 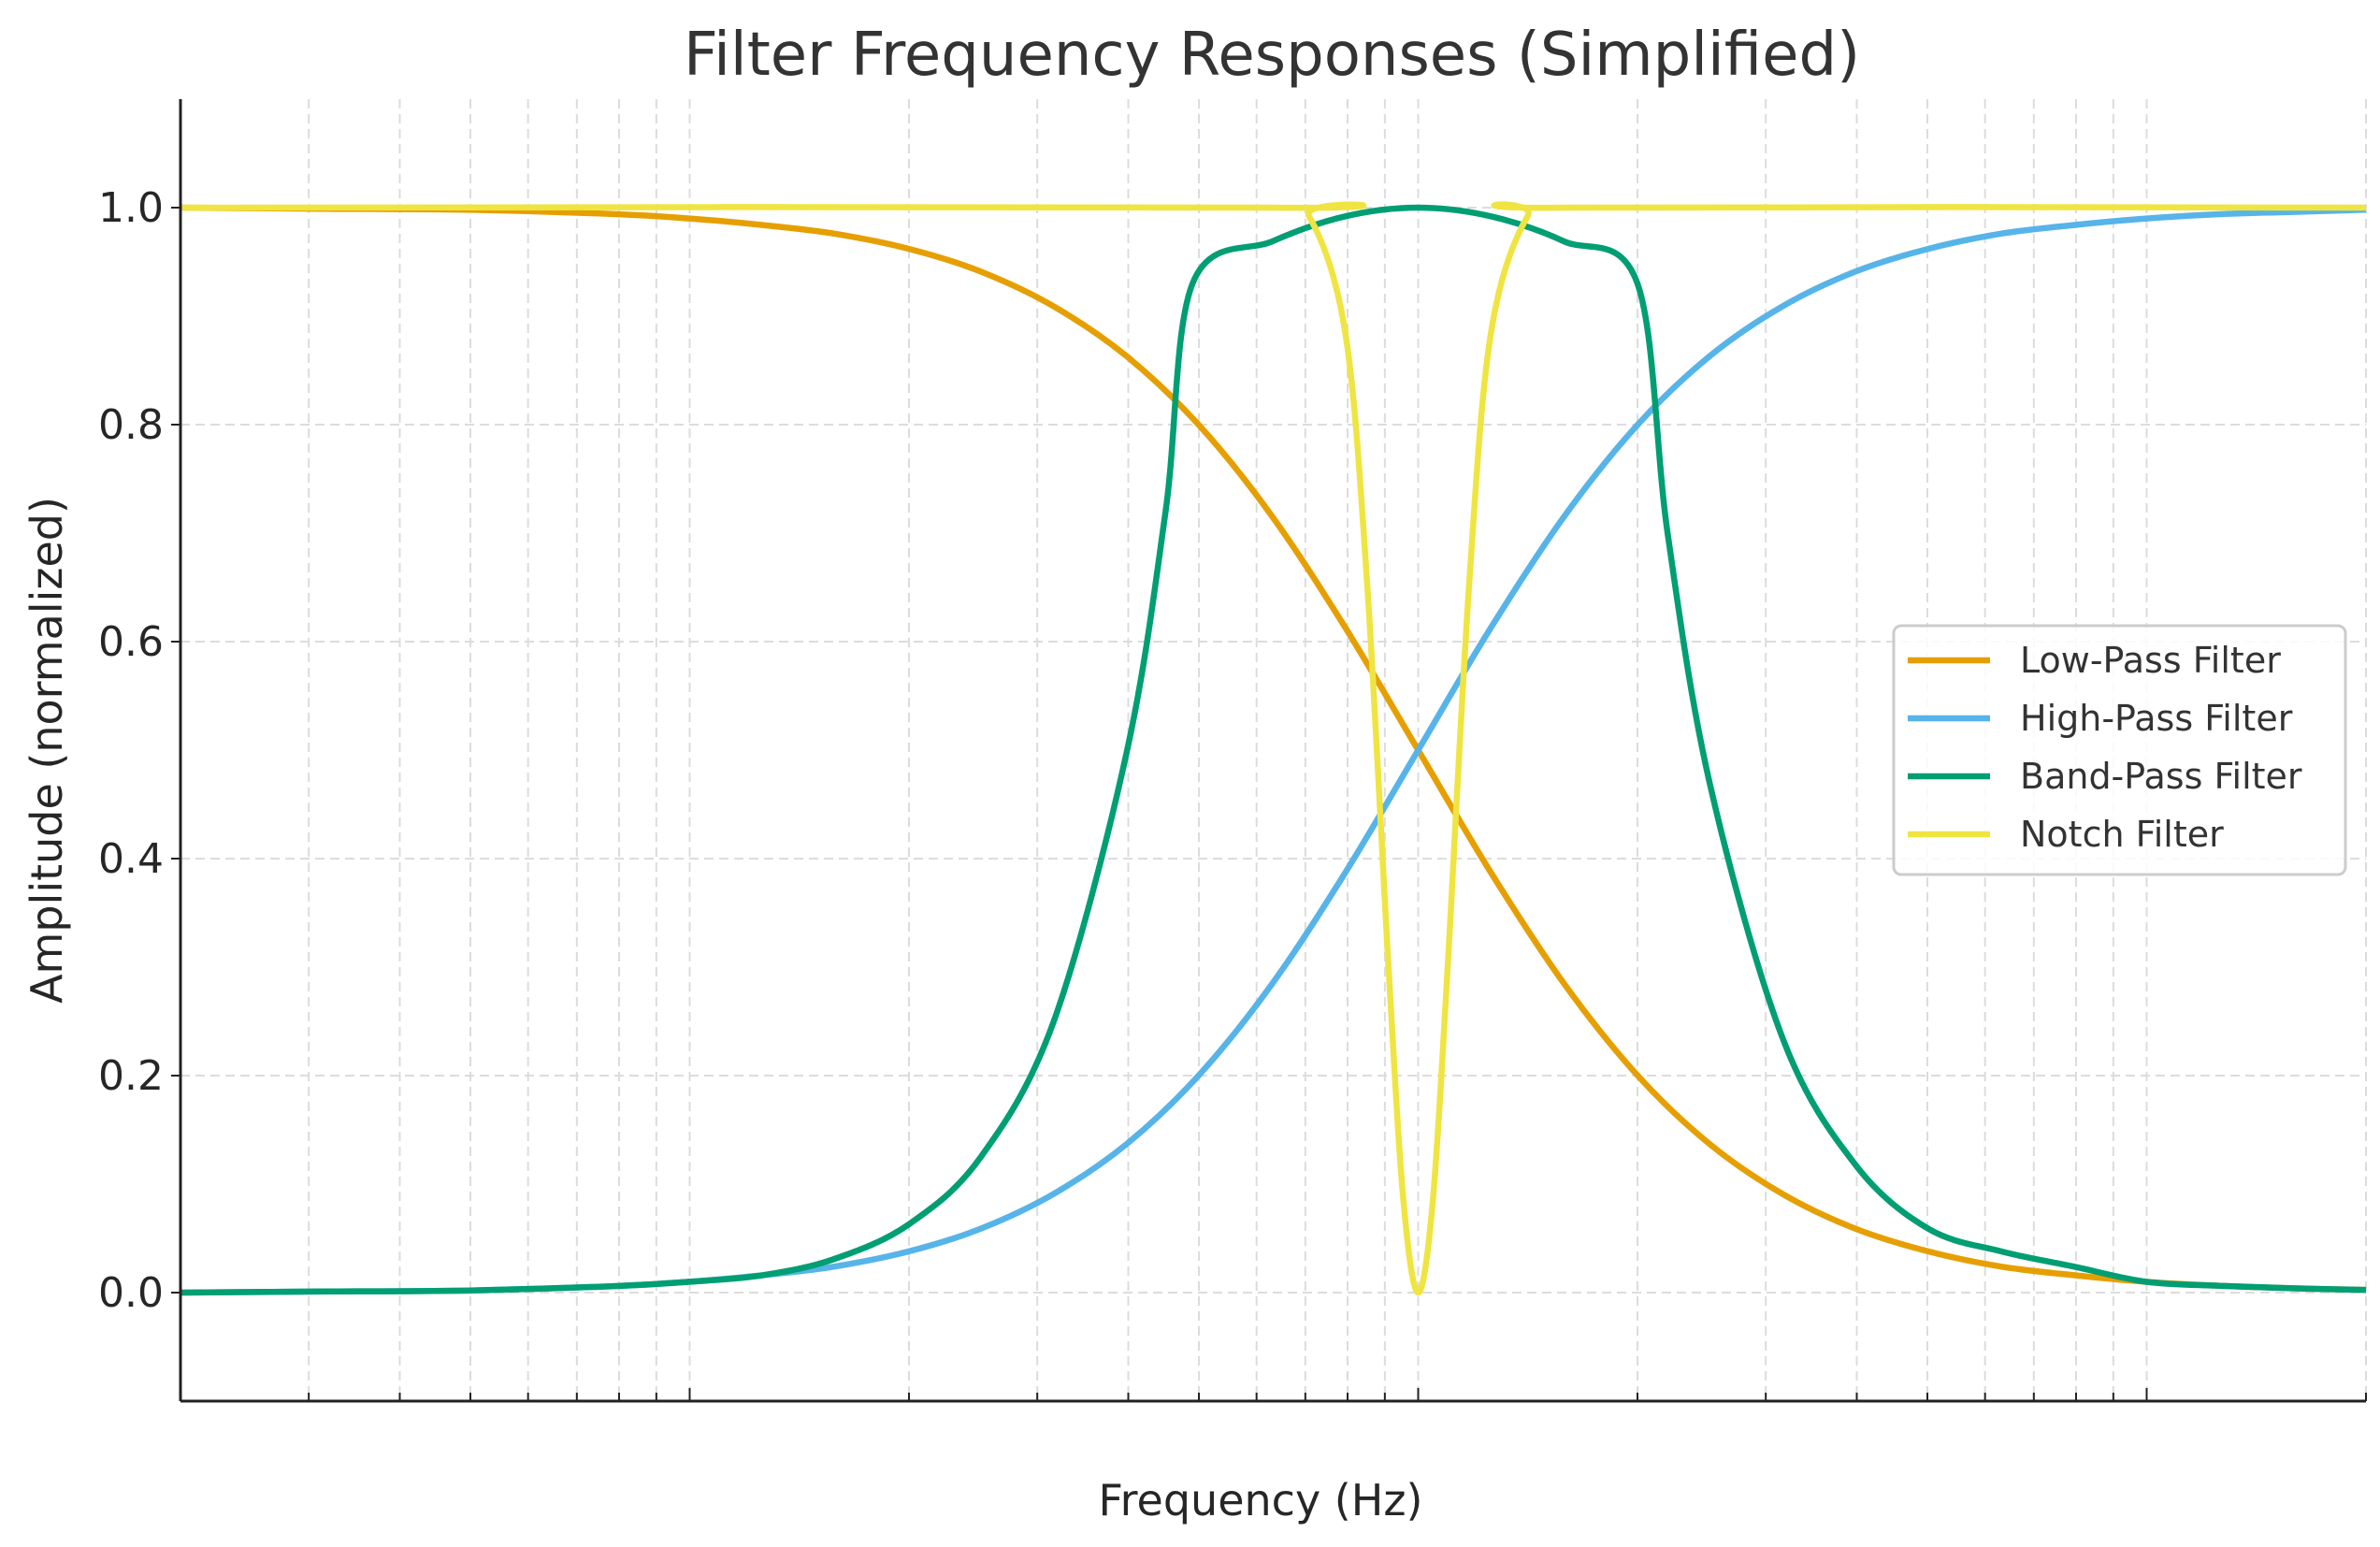 What do you see at coordinates (47, 750) in the screenshot?
I see `y-axis-label: Amplitude (normalized)` at bounding box center [47, 750].